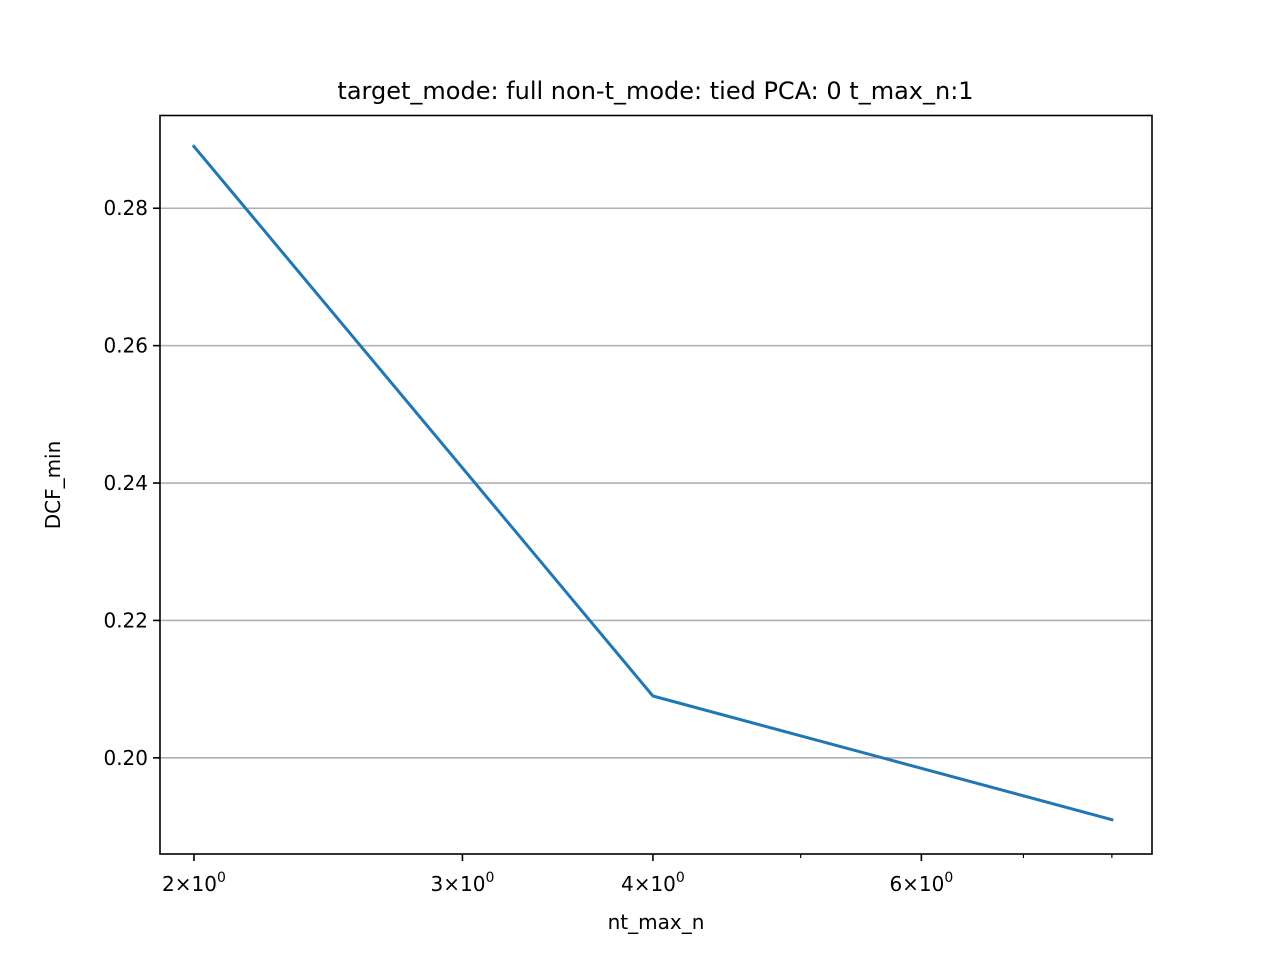 The image size is (1280, 960). Describe the element at coordinates (53, 485) in the screenshot. I see `y-axis-label: DCF_min` at that location.